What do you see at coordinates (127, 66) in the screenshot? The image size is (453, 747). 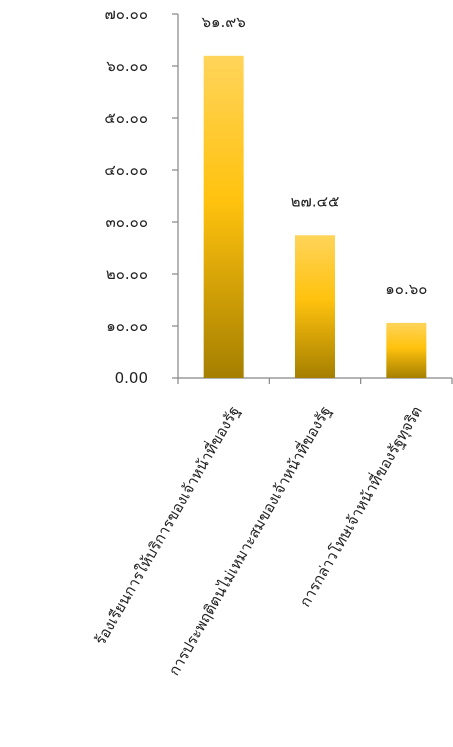 I see `y-tick-label: ๖๐.๐๐` at bounding box center [127, 66].